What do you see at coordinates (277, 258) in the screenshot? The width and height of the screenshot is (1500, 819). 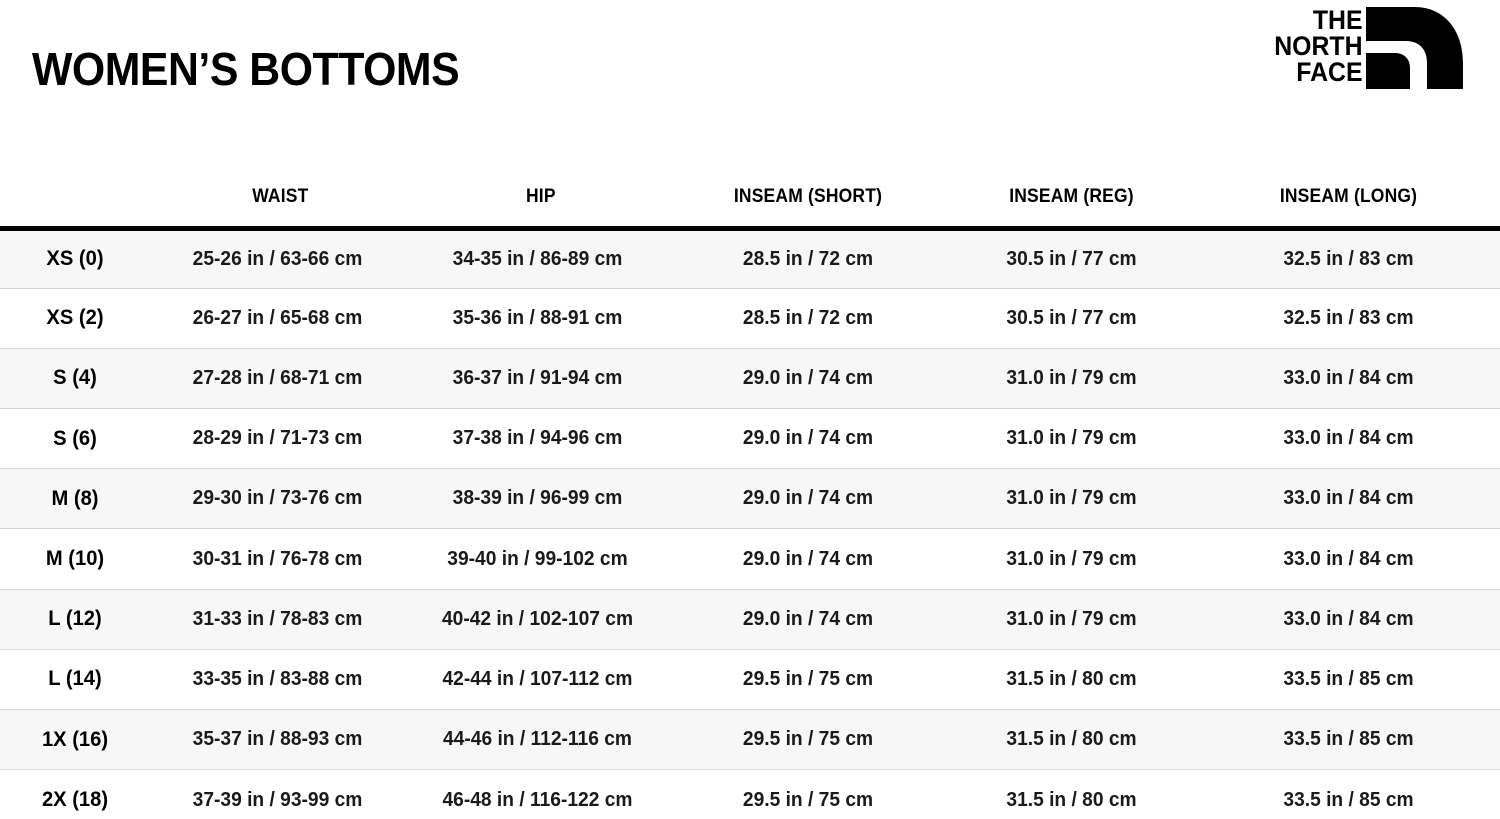 I see `cell-waist: 25-26 in / 63-66 cm` at bounding box center [277, 258].